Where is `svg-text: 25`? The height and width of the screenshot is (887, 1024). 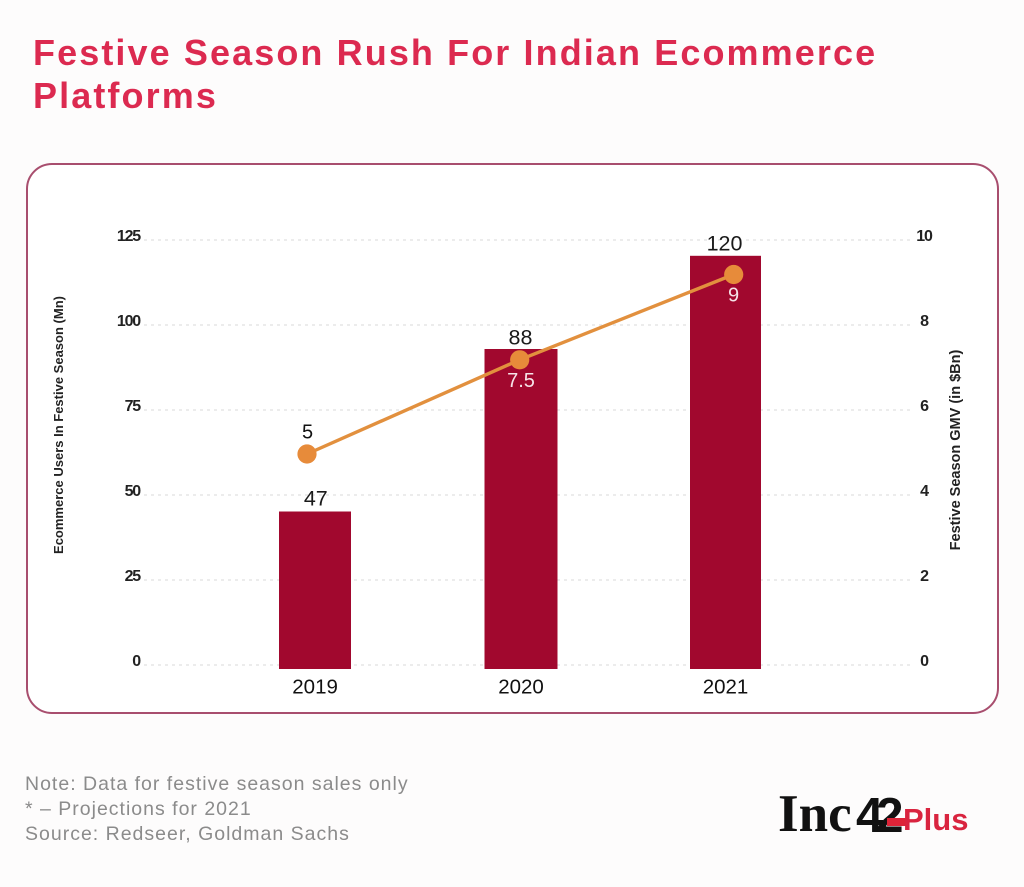 svg-text: 25 is located at coordinates (133, 576).